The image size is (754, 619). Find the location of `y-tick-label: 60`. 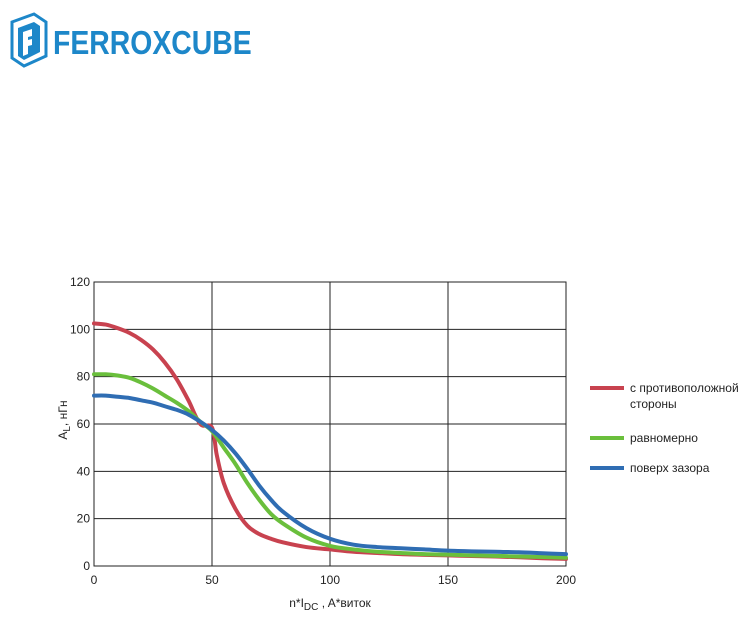

y-tick-label: 60 is located at coordinates (84, 424).